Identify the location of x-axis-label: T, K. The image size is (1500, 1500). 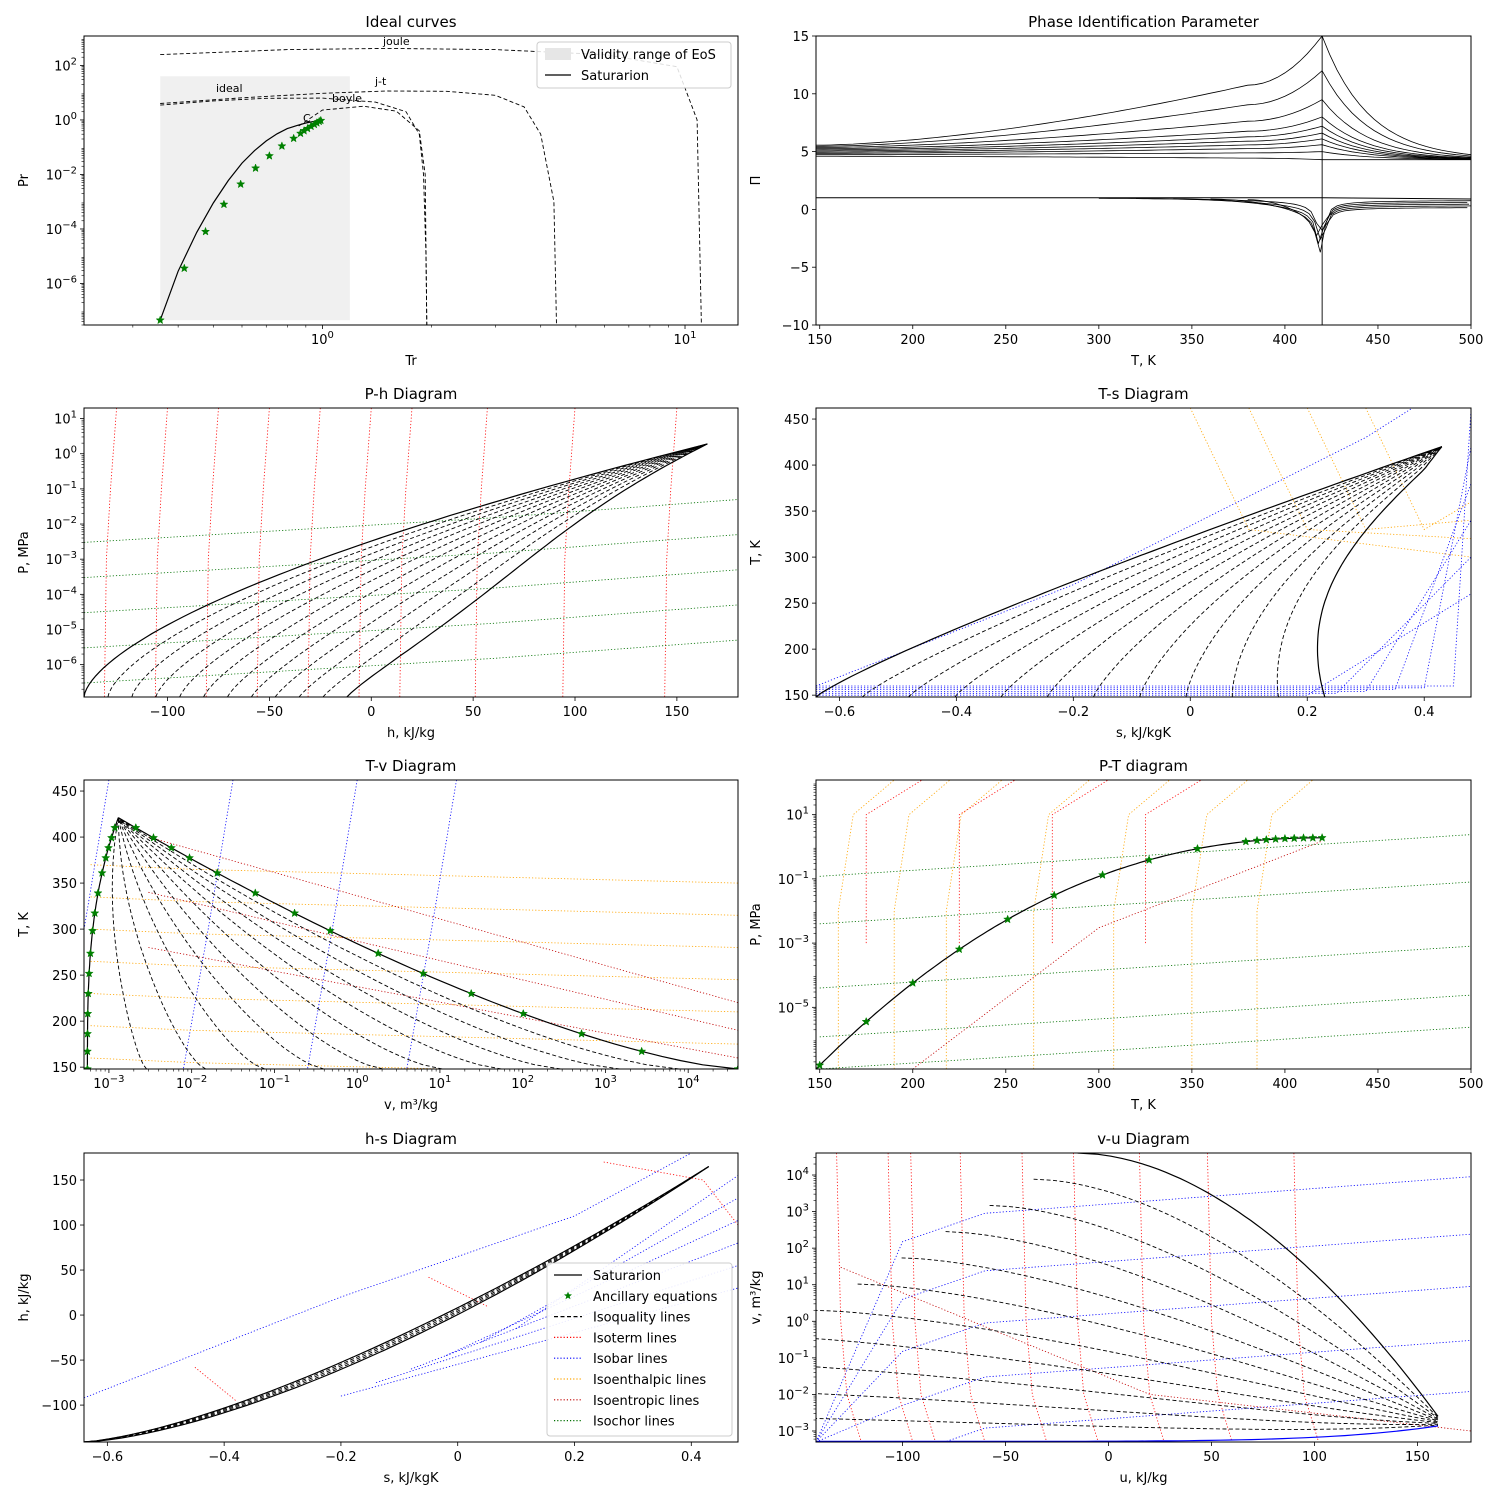
(1143, 361).